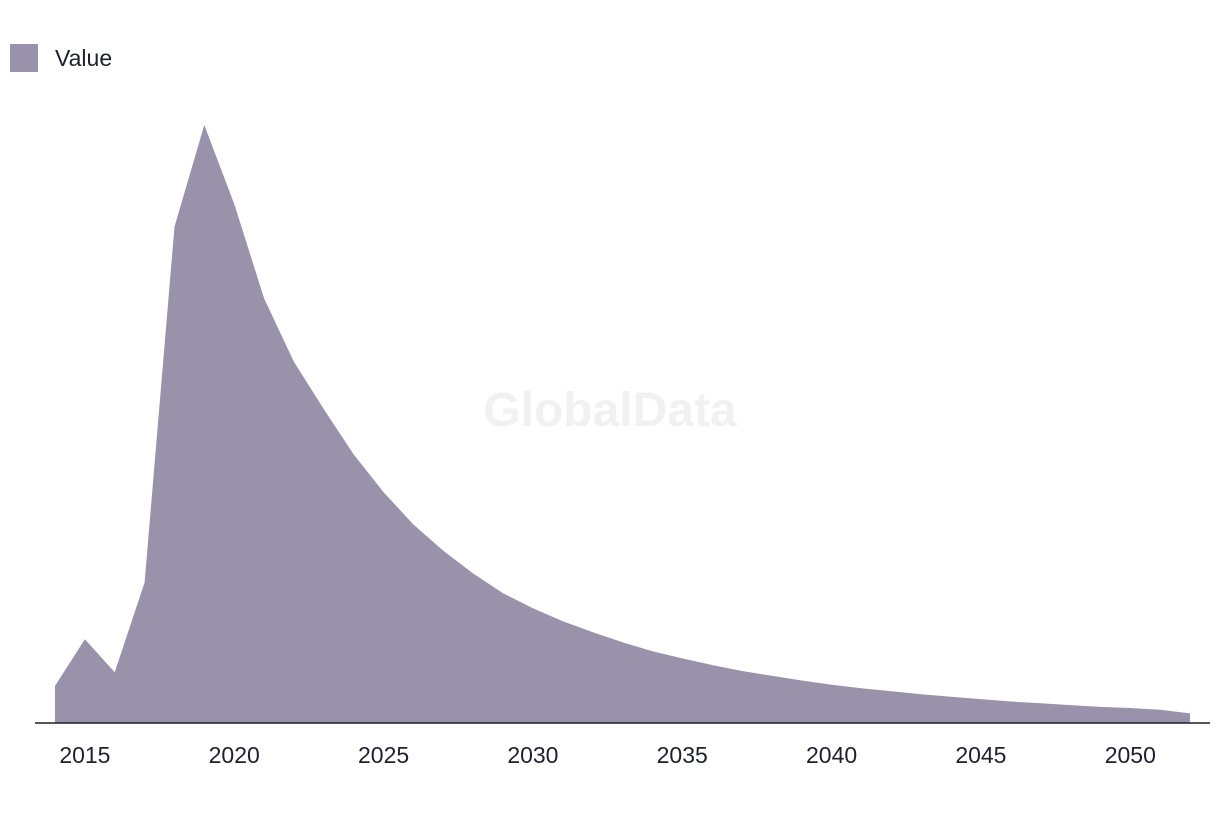 The height and width of the screenshot is (816, 1220). Describe the element at coordinates (831, 755) in the screenshot. I see `x-tick-label: 2040` at that location.